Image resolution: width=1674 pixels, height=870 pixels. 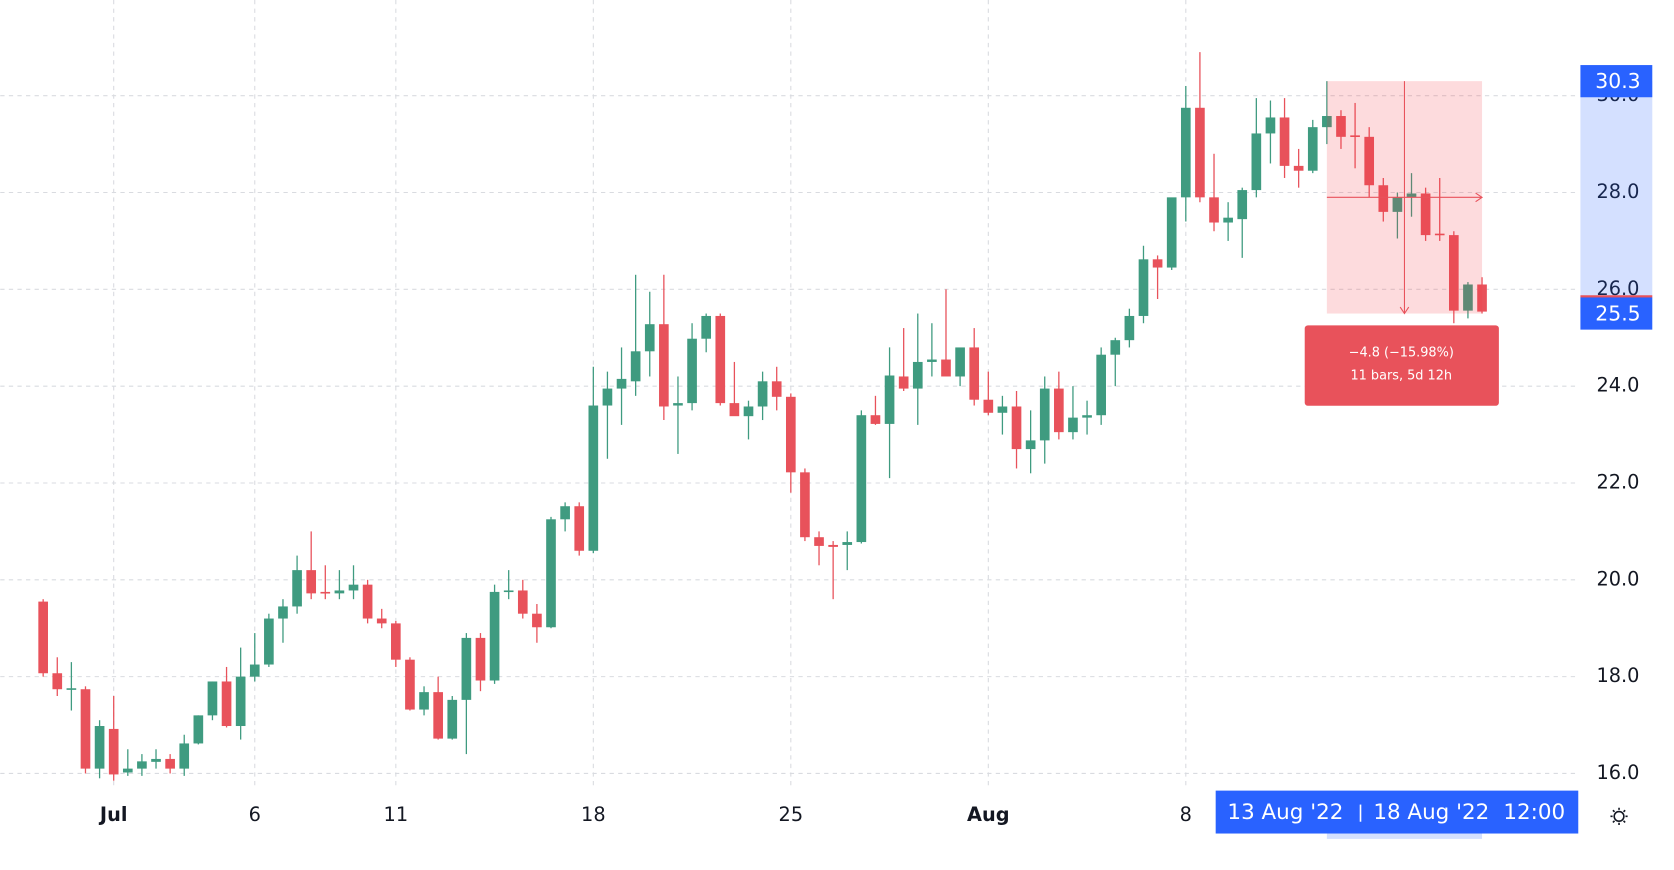 What do you see at coordinates (1534, 812) in the screenshot?
I see `time-label: 12:00` at bounding box center [1534, 812].